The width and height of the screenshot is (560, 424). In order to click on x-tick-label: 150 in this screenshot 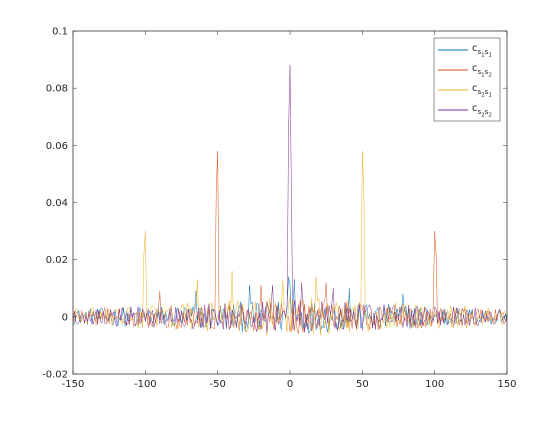, I will do `click(506, 384)`.